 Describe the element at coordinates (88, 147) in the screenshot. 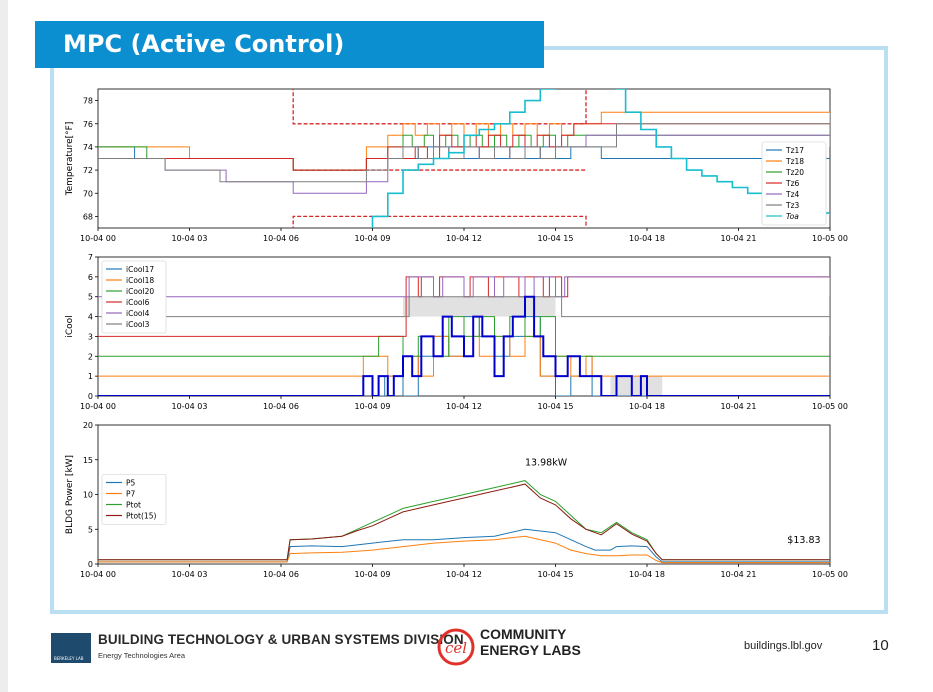

I see `y-tick-label: 74` at that location.